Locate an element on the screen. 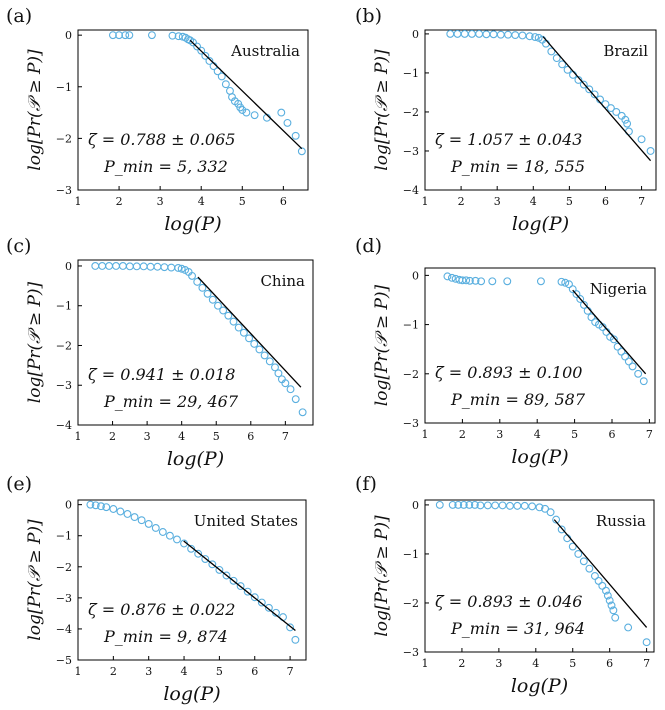  pmin-annotation: P_min = 18, 555 is located at coordinates (517, 166).